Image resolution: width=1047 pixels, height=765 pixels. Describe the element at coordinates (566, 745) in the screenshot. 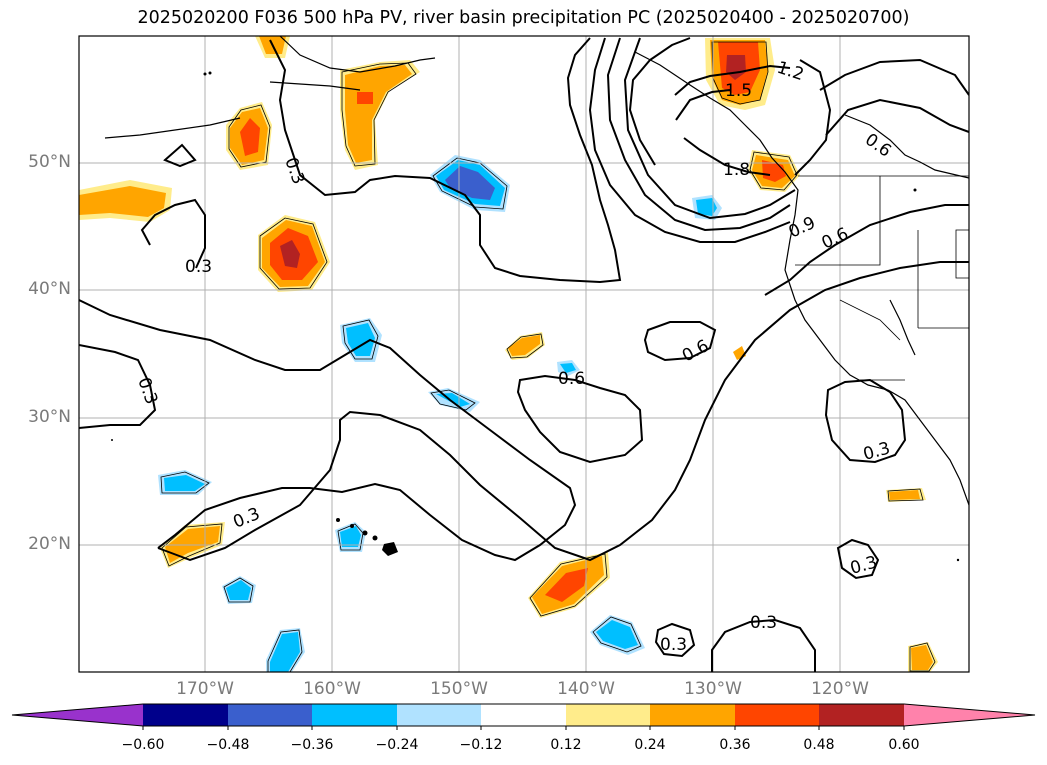

I see `colorbar-tick: 0.12` at that location.